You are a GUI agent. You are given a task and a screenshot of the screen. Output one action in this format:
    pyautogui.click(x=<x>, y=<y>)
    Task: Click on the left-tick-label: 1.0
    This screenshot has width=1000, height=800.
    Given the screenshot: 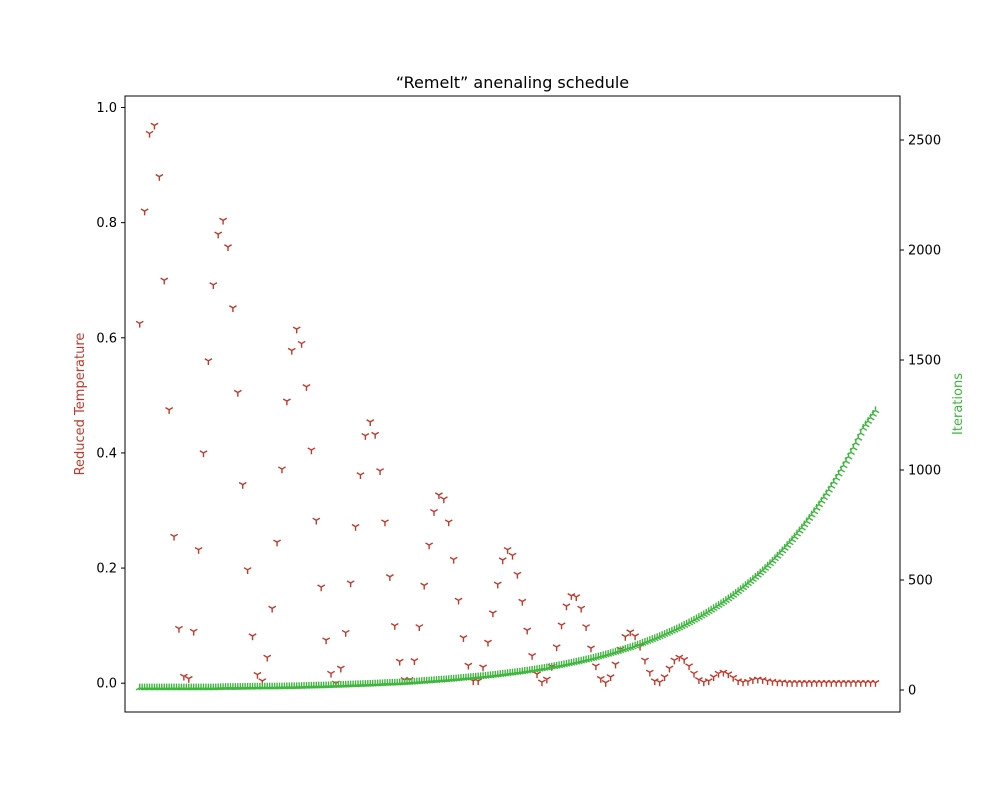 What is the action you would take?
    pyautogui.click(x=106, y=108)
    